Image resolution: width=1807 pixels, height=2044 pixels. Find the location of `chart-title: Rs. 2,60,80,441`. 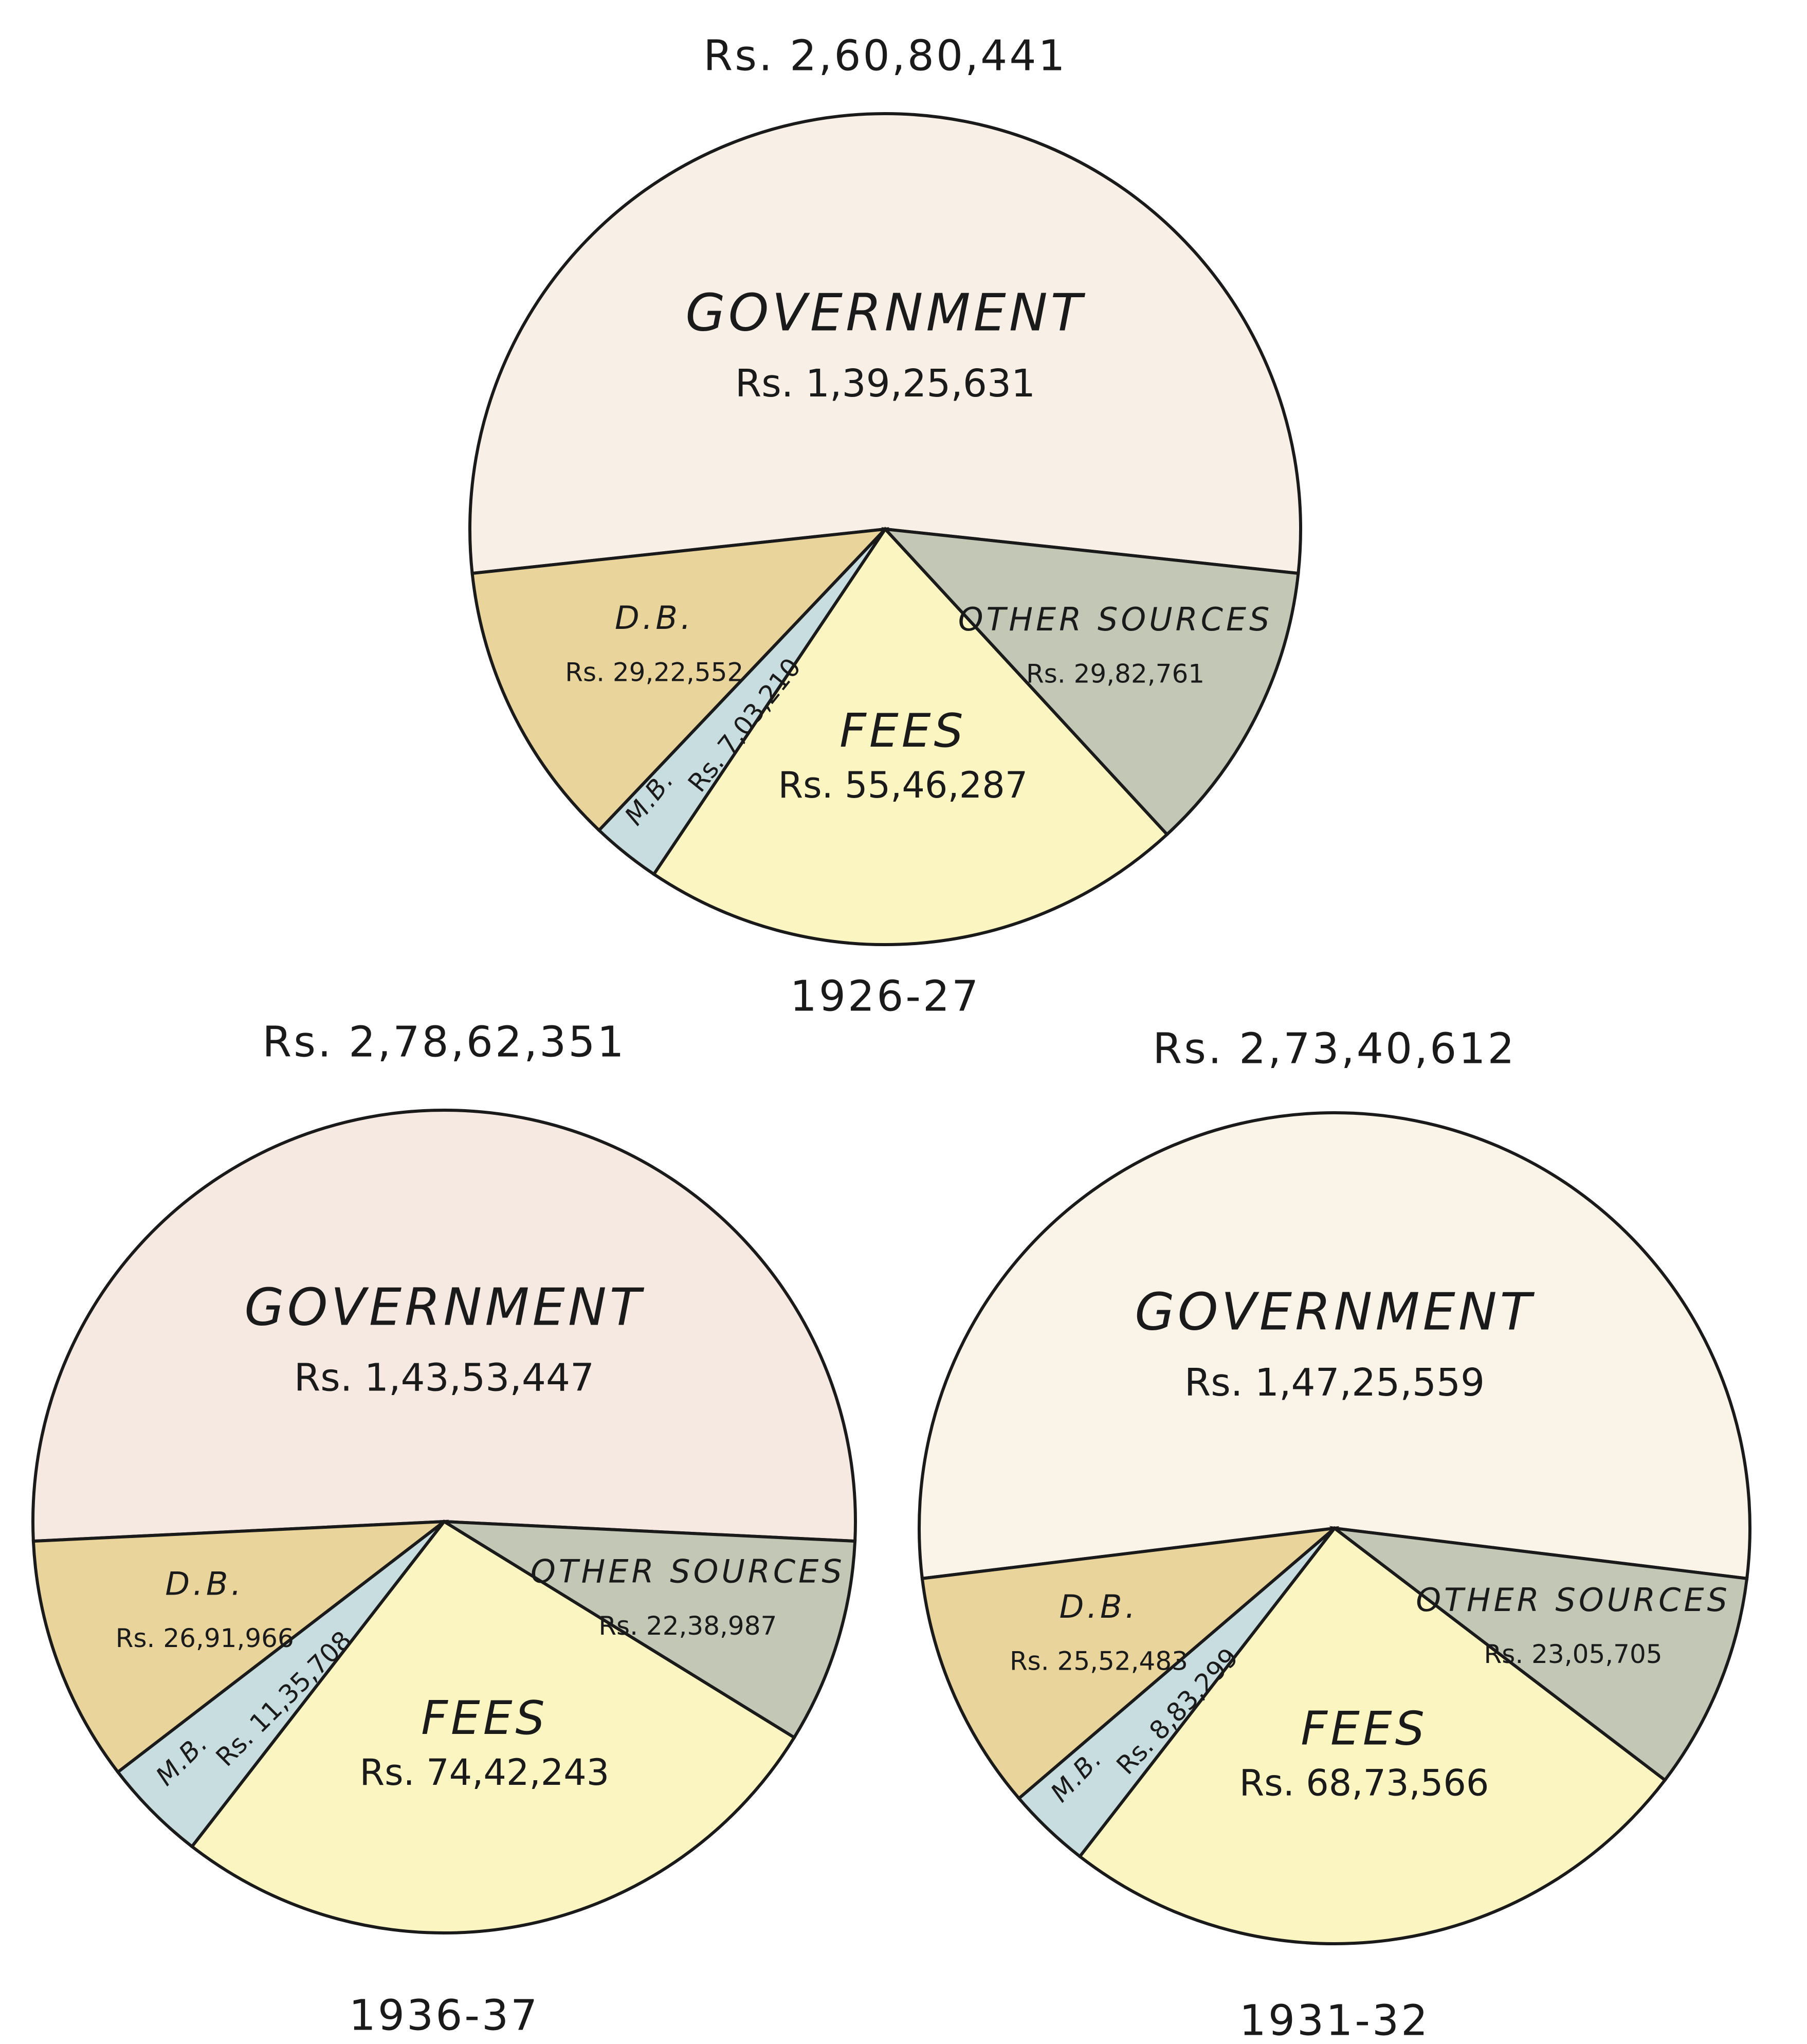

chart-title: Rs. 2,60,80,441 is located at coordinates (885, 56).